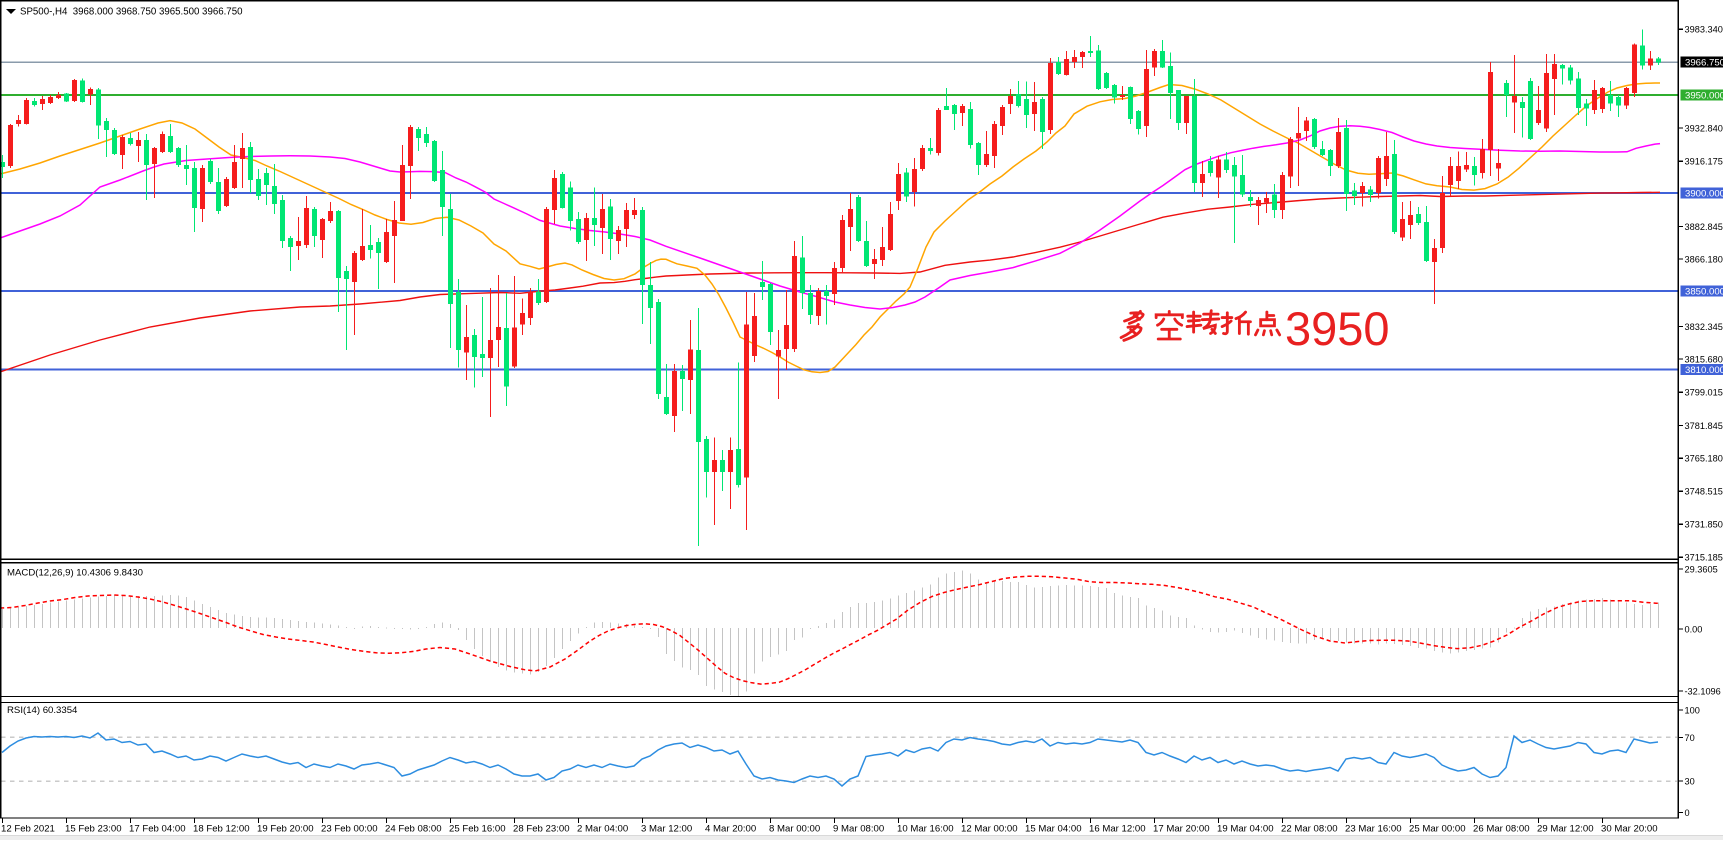 Image resolution: width=1723 pixels, height=845 pixels. Describe the element at coordinates (1687, 813) in the screenshot. I see `svg-text: 0` at that location.